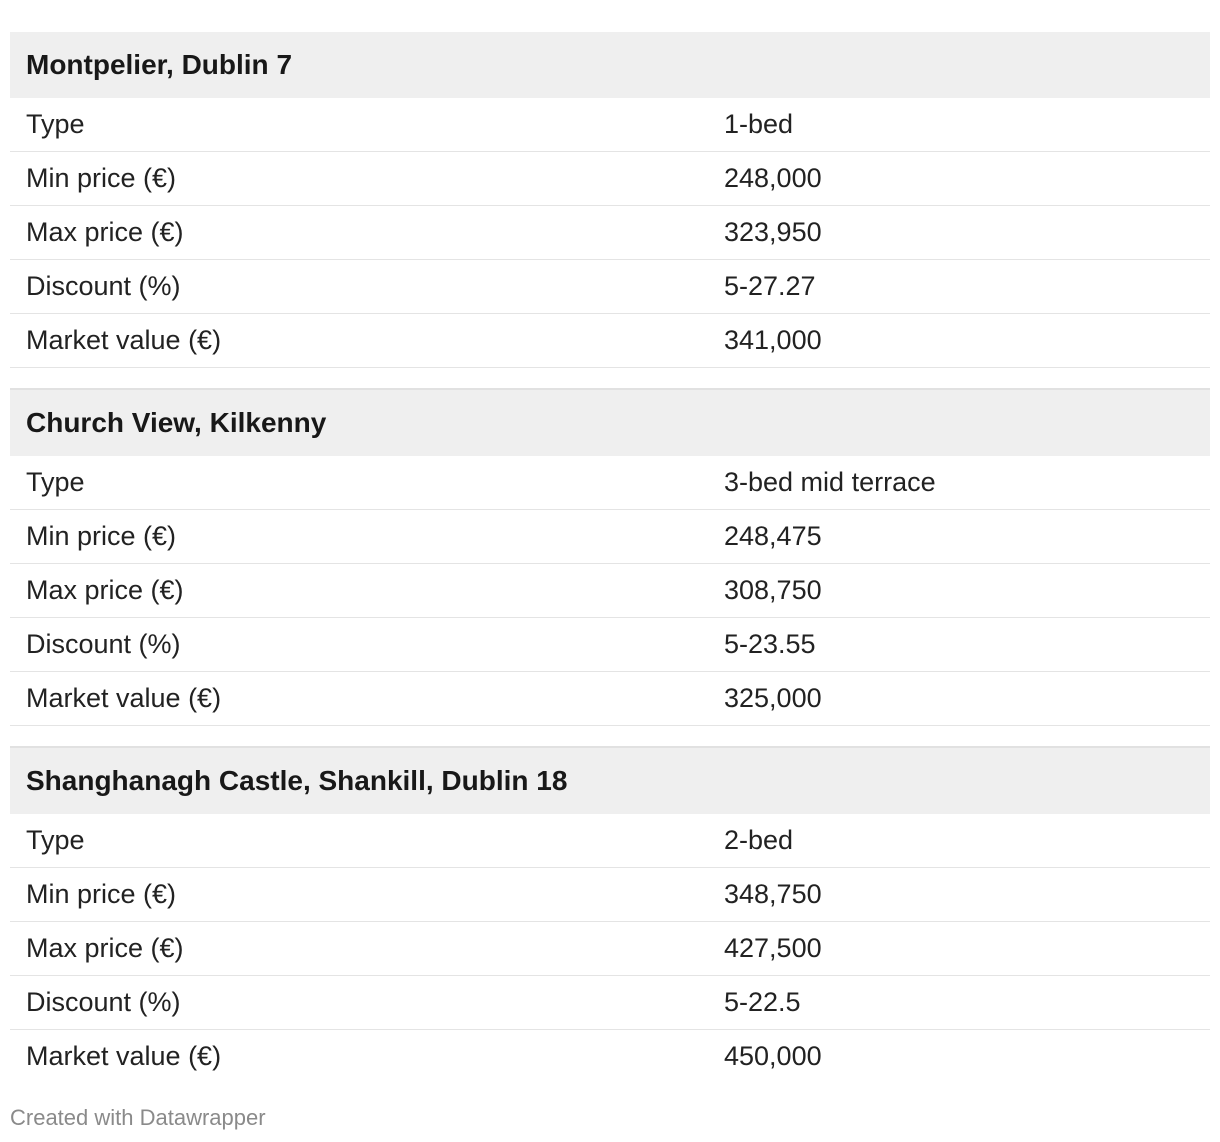  I want to click on table-row: Discount (%) 5-27.27, so click(610, 287).